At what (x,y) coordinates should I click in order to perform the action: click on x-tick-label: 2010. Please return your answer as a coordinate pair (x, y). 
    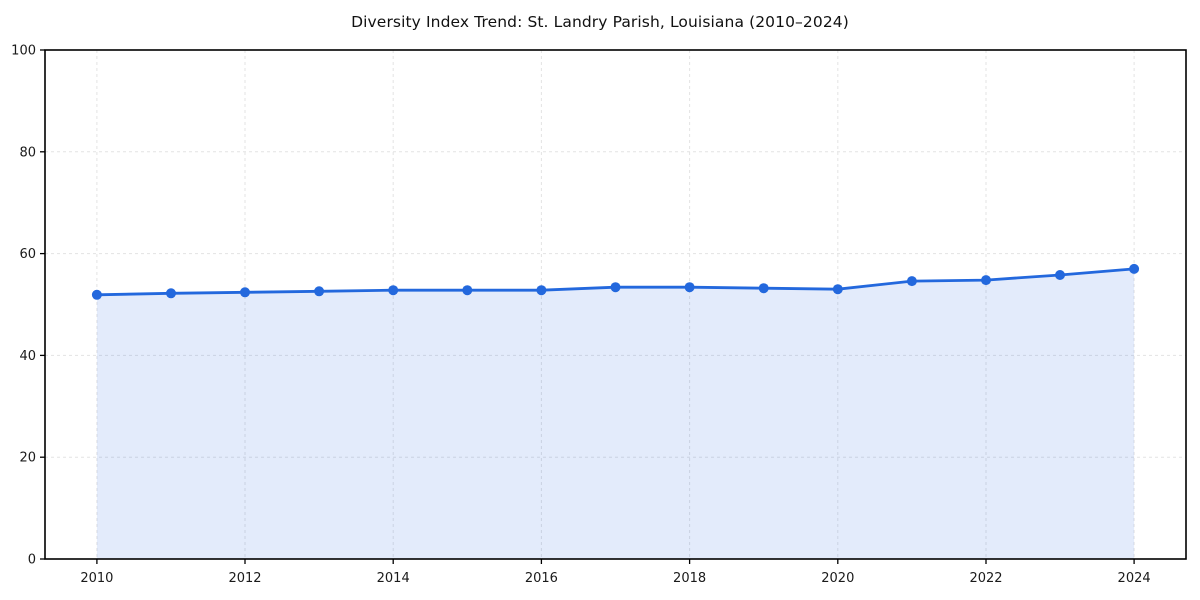
    Looking at the image, I should click on (96, 578).